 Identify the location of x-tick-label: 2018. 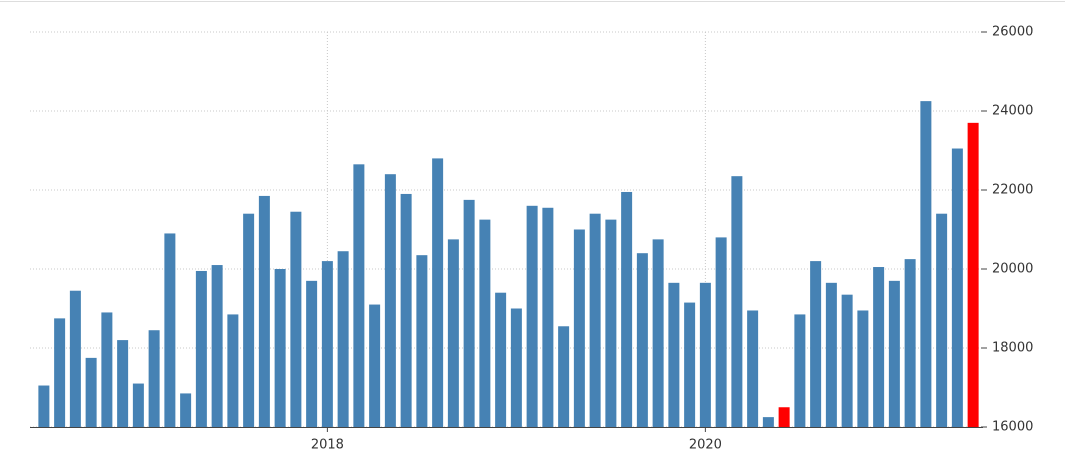
(327, 445).